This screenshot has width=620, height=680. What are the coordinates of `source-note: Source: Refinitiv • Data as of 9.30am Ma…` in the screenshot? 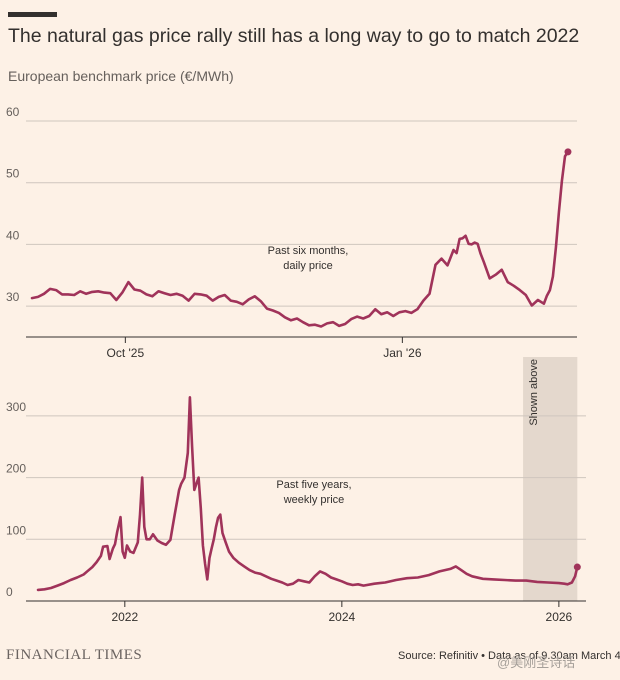 It's located at (509, 656).